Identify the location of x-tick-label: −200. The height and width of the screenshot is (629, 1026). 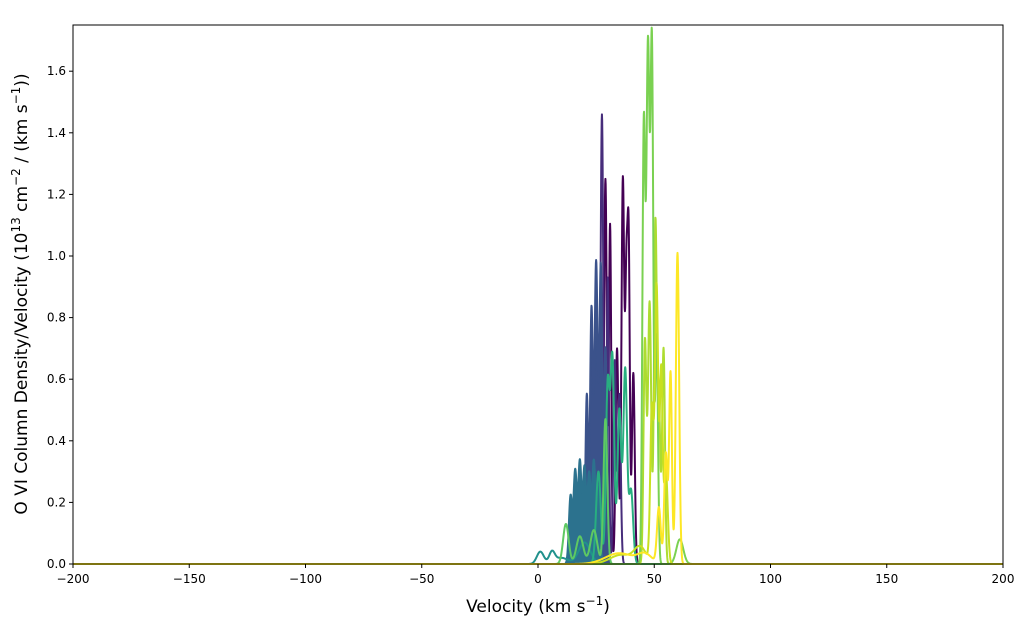
(73, 579).